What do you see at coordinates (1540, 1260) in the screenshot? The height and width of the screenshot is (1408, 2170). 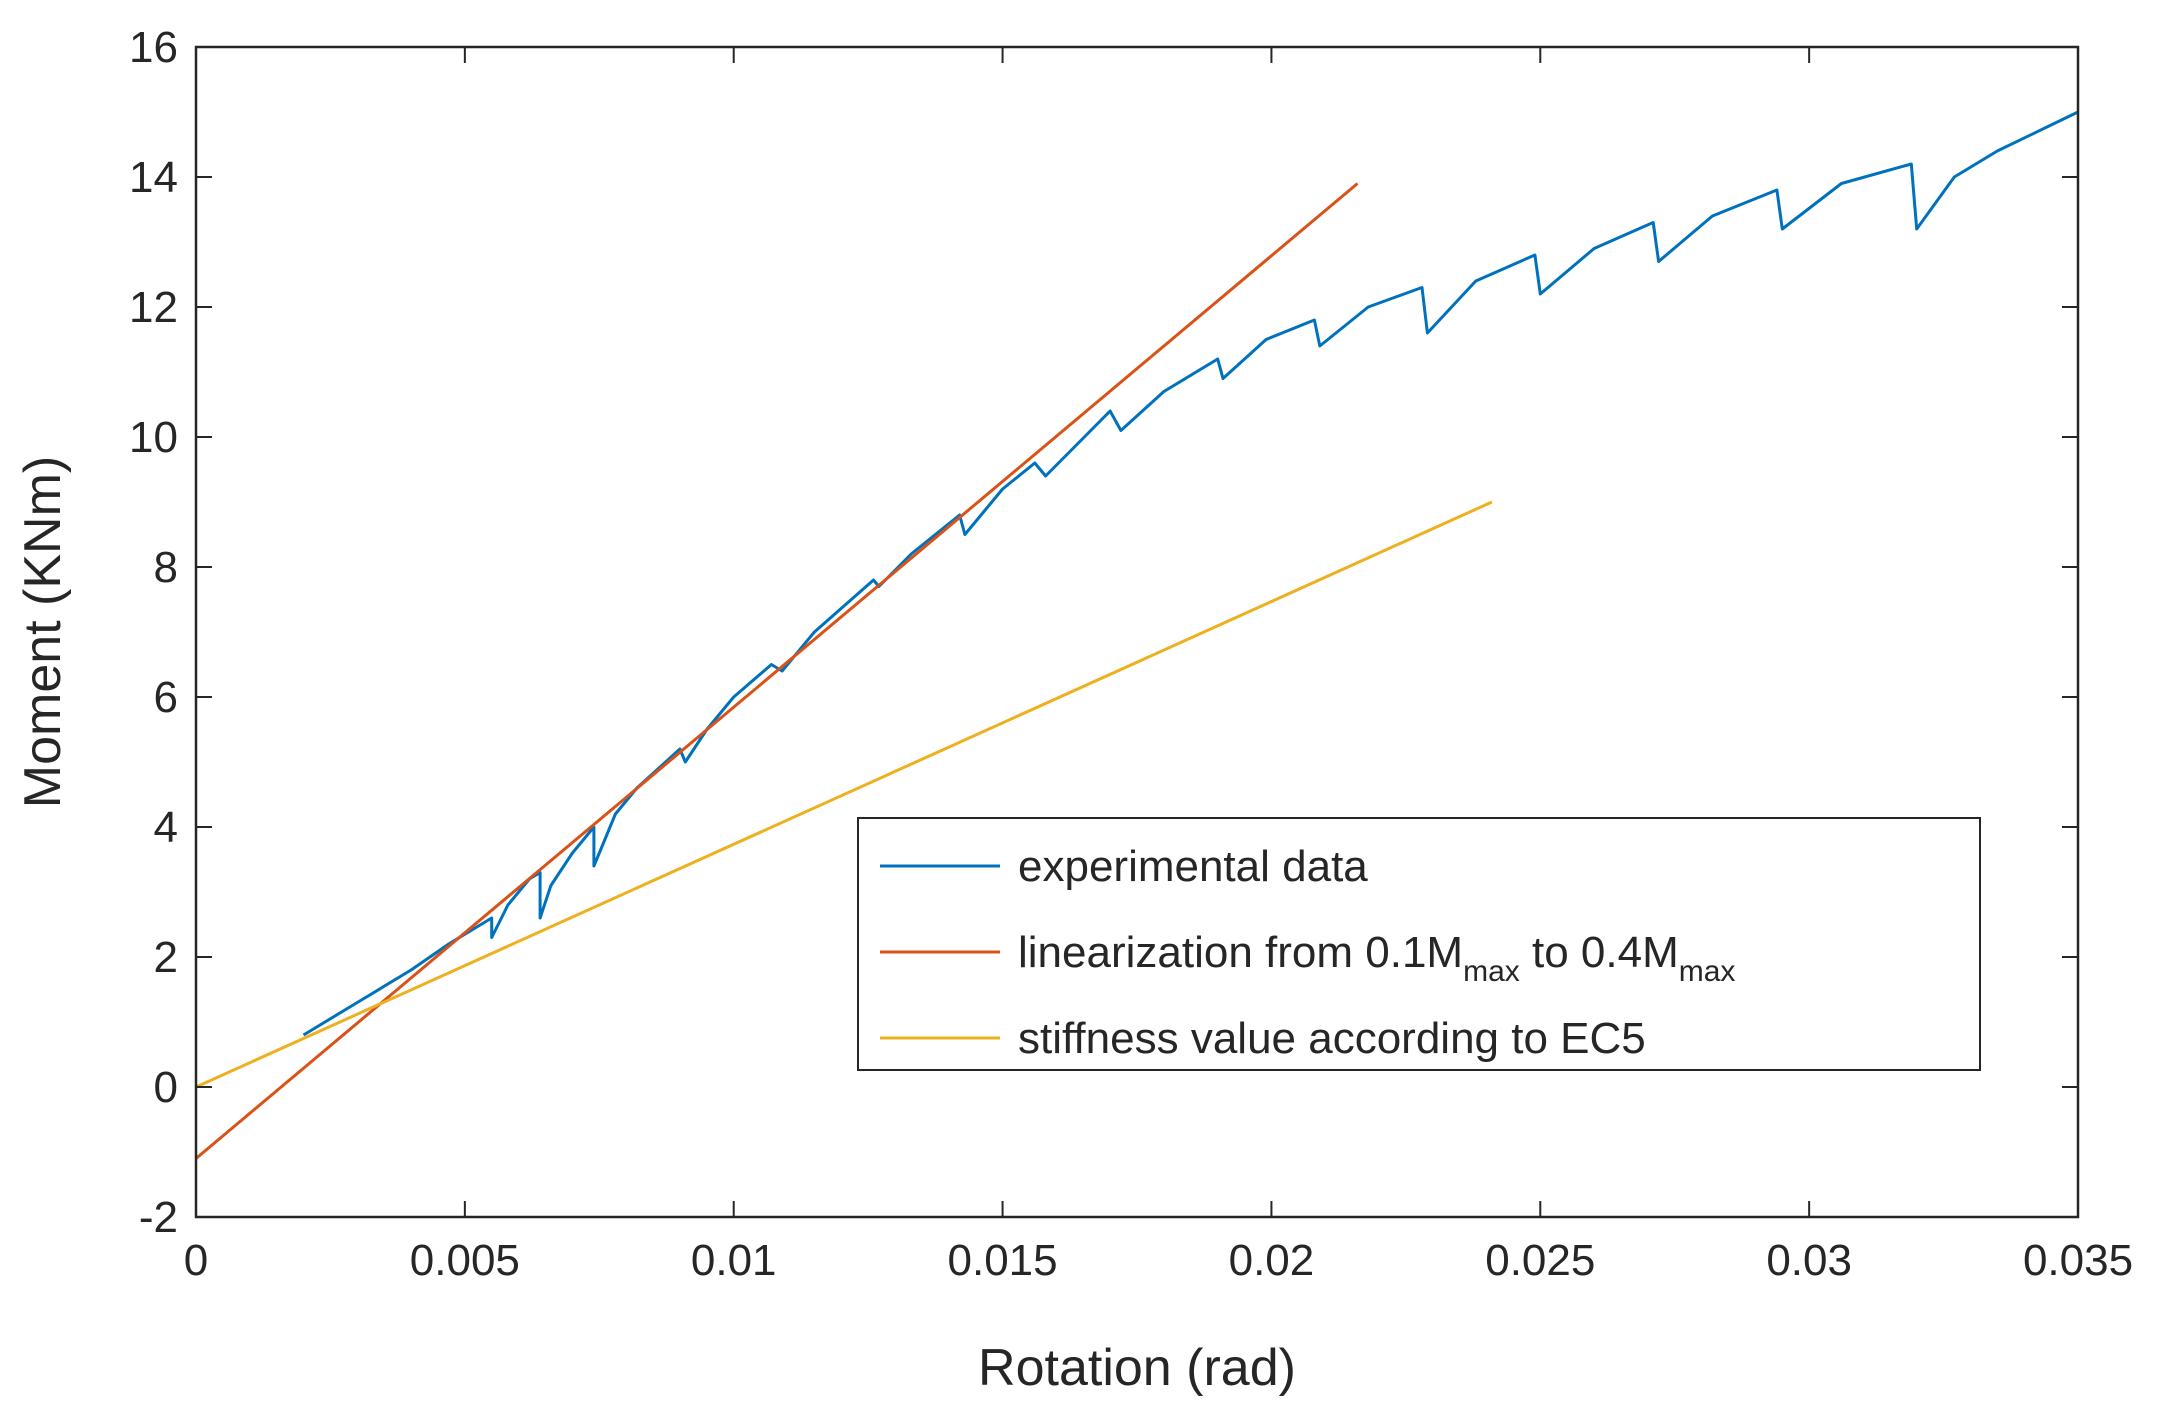 I see `x-tick-label: 0.025` at bounding box center [1540, 1260].